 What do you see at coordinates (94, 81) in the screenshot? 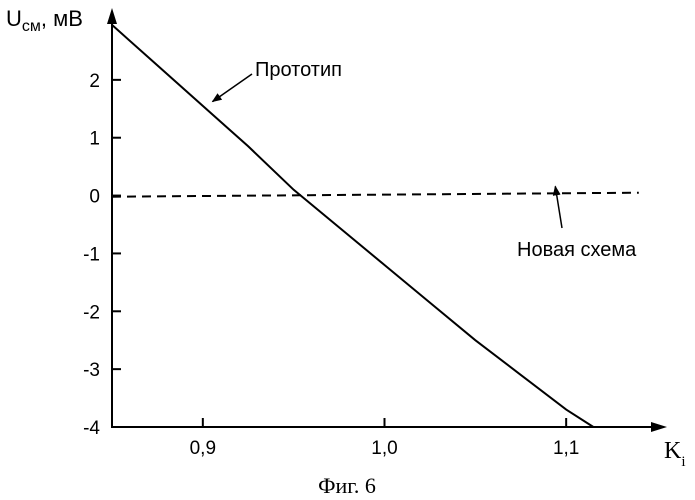
I see `y-tick-label: 2` at bounding box center [94, 81].